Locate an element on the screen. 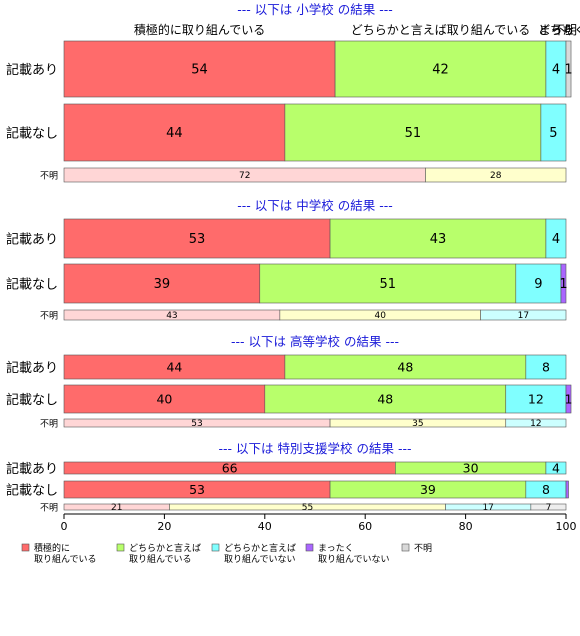 Image resolution: width=580 pixels, height=636 pixels. unknown-bar-value-label: 7 is located at coordinates (549, 508).